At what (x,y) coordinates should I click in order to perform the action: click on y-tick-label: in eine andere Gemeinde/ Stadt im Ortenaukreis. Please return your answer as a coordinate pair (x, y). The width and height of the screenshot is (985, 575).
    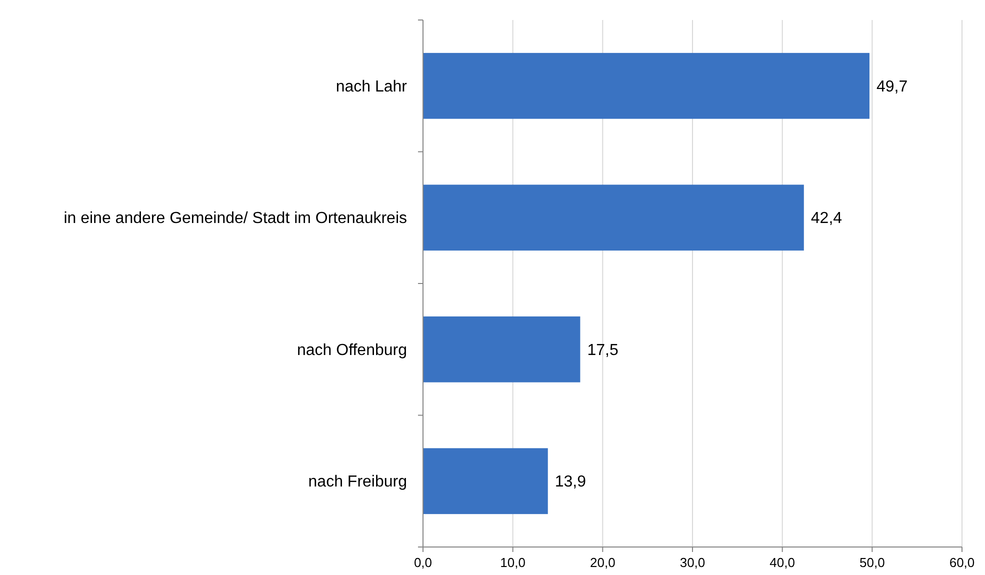
    Looking at the image, I should click on (235, 219).